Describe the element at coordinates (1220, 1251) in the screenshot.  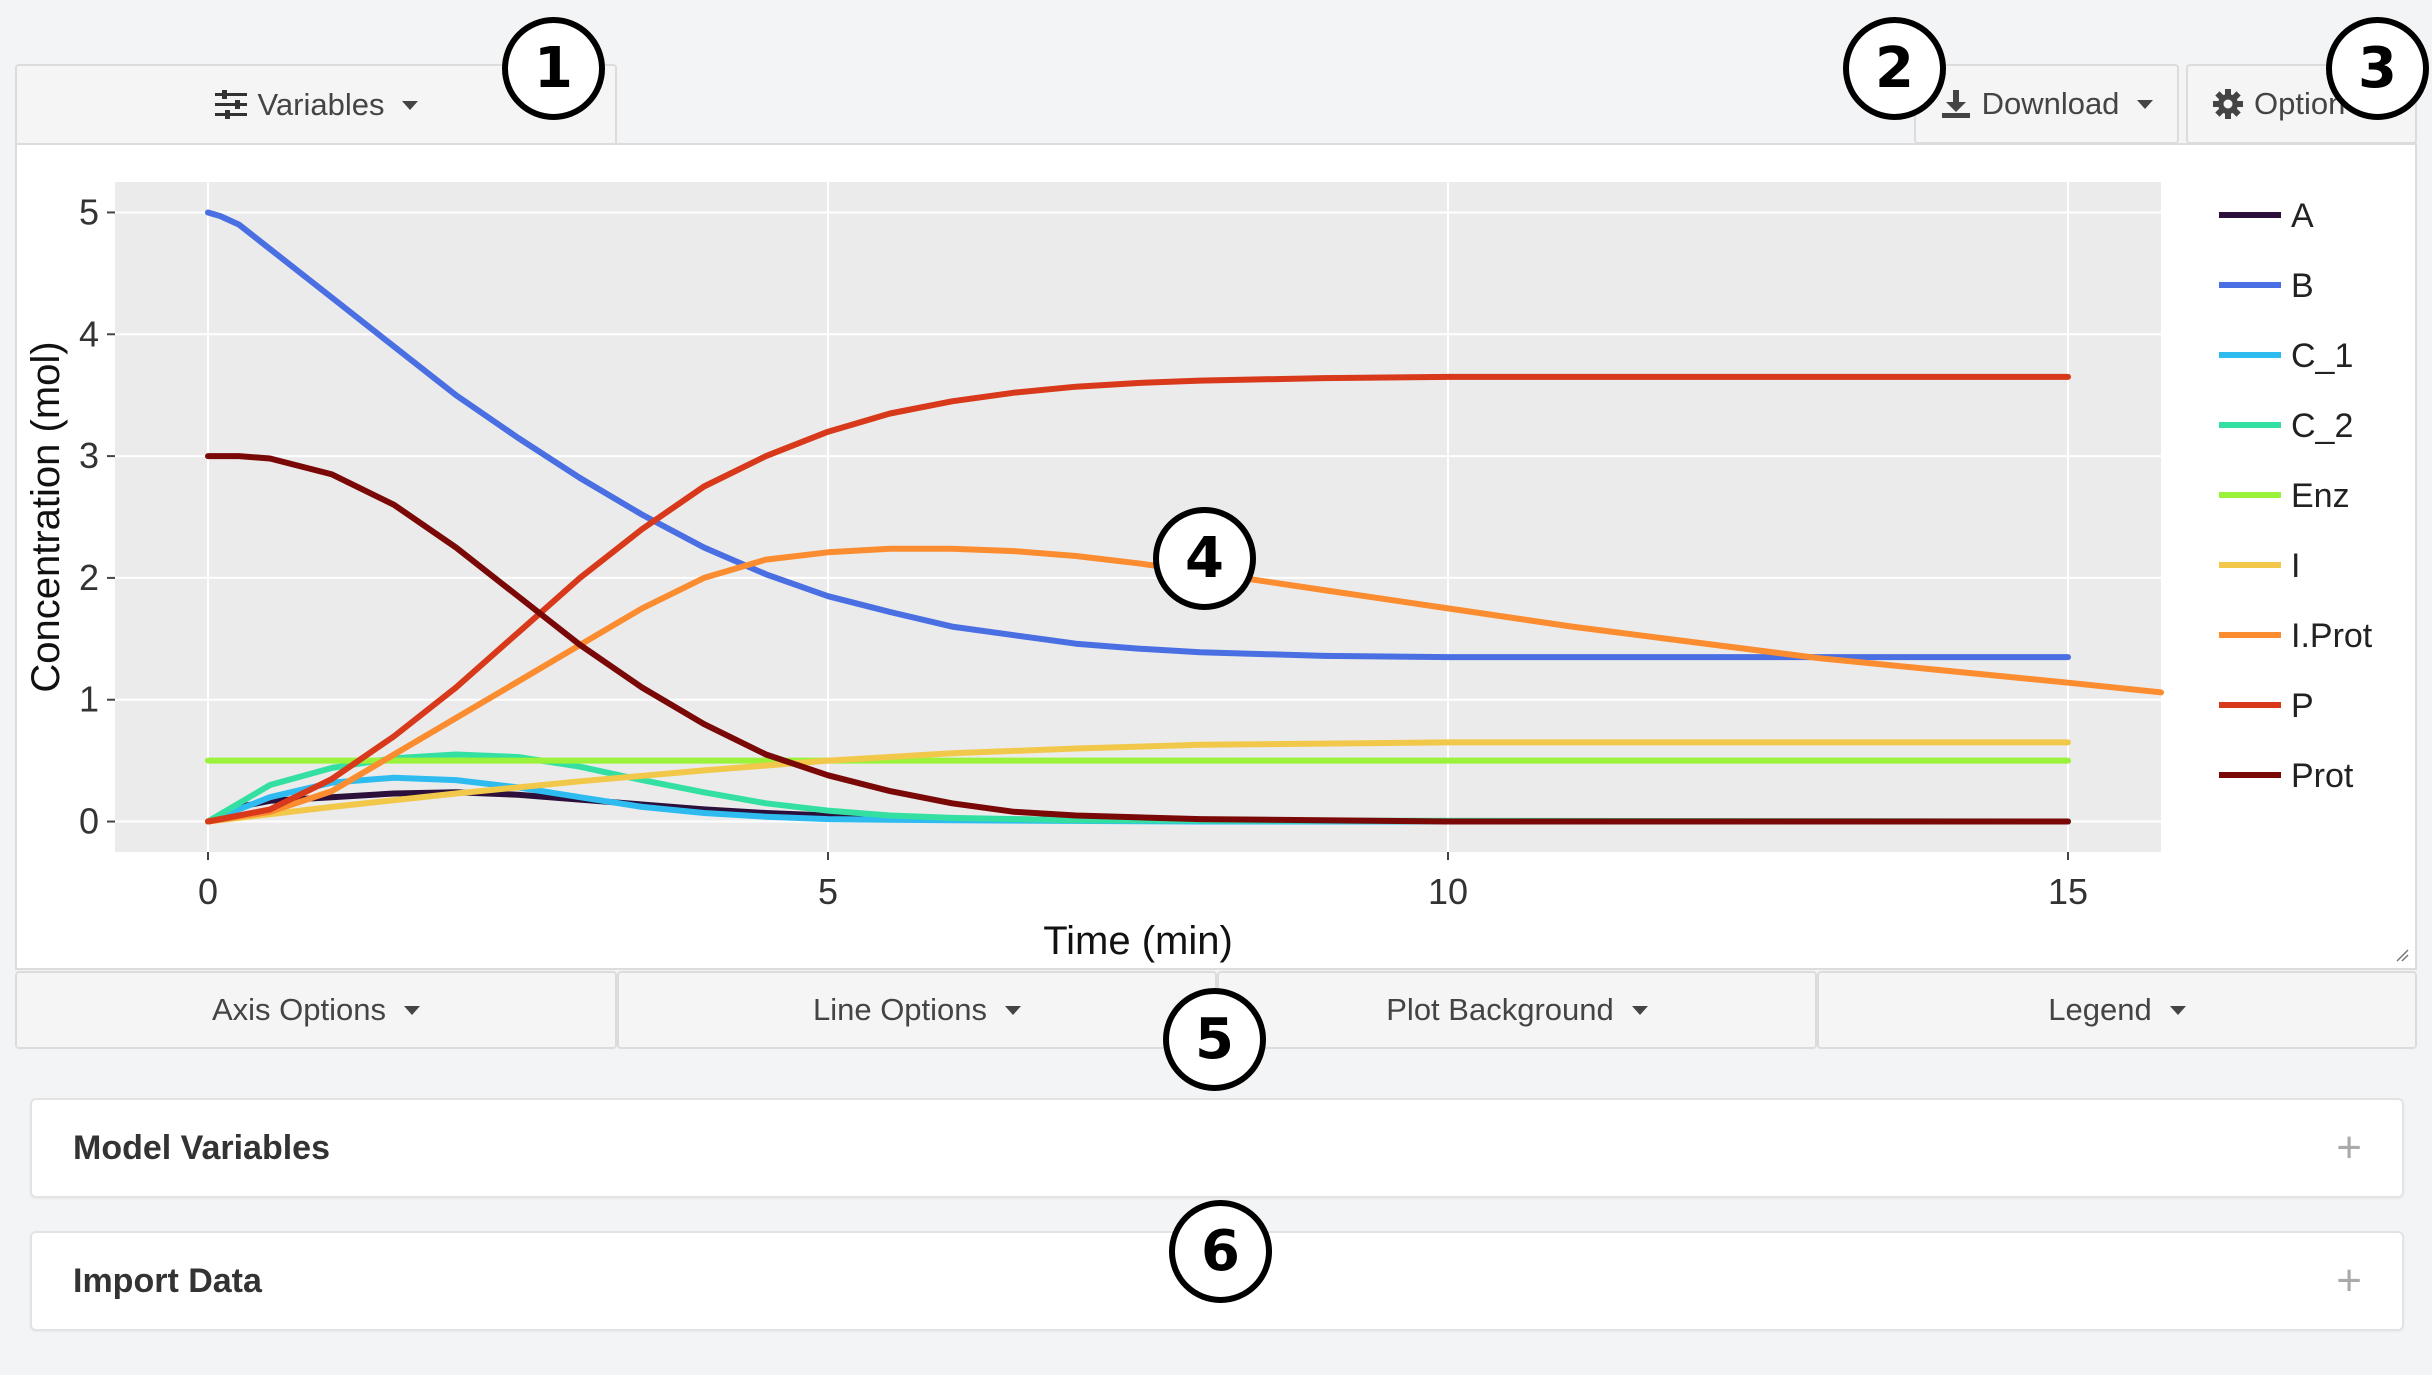
I see `callout-6: 6` at that location.